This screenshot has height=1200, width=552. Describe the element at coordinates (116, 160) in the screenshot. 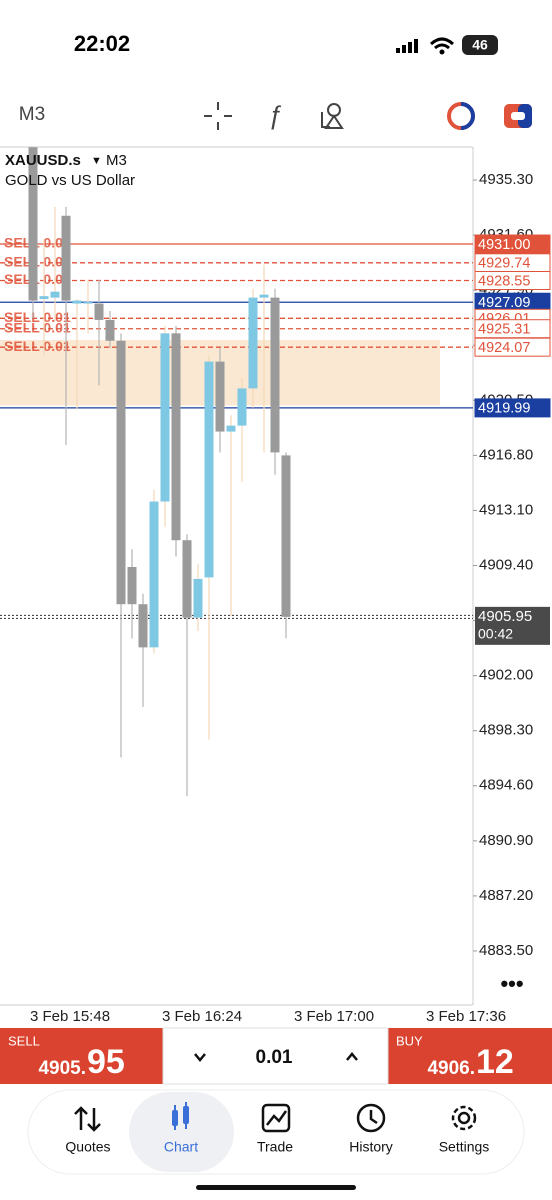

I see `chart-timeframe: M3` at that location.